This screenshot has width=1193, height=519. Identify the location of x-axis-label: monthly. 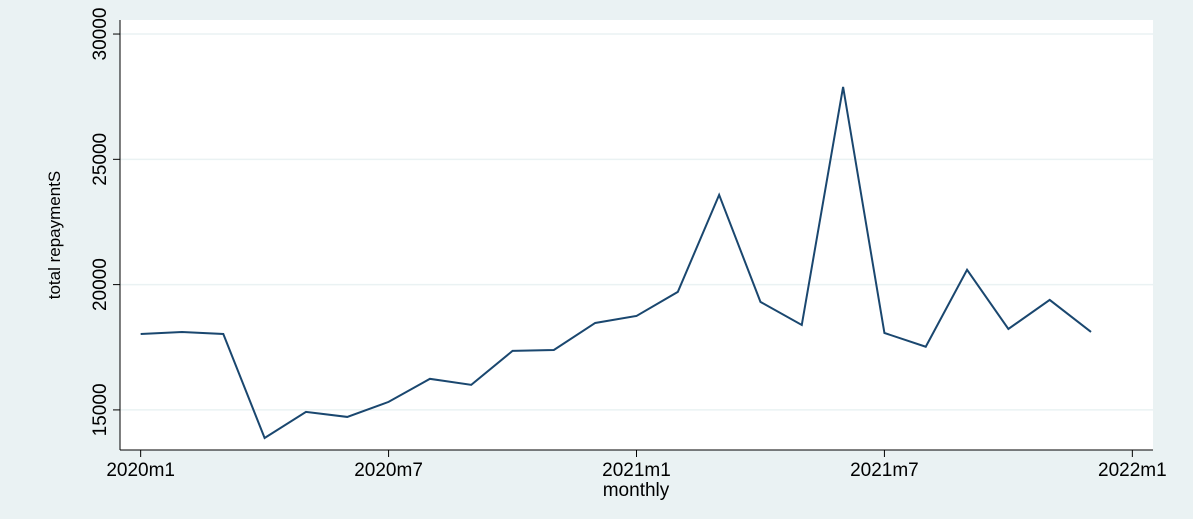
(636, 490).